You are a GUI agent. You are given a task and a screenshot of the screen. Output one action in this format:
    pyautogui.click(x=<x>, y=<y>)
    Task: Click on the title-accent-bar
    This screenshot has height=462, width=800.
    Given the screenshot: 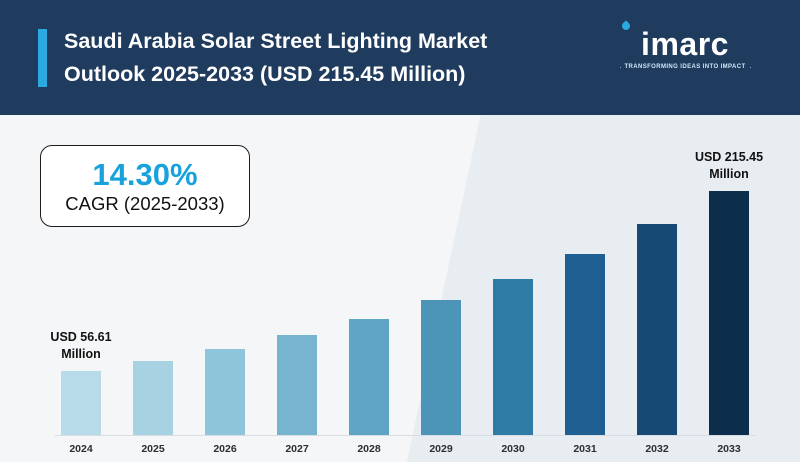 What is the action you would take?
    pyautogui.click(x=42, y=58)
    